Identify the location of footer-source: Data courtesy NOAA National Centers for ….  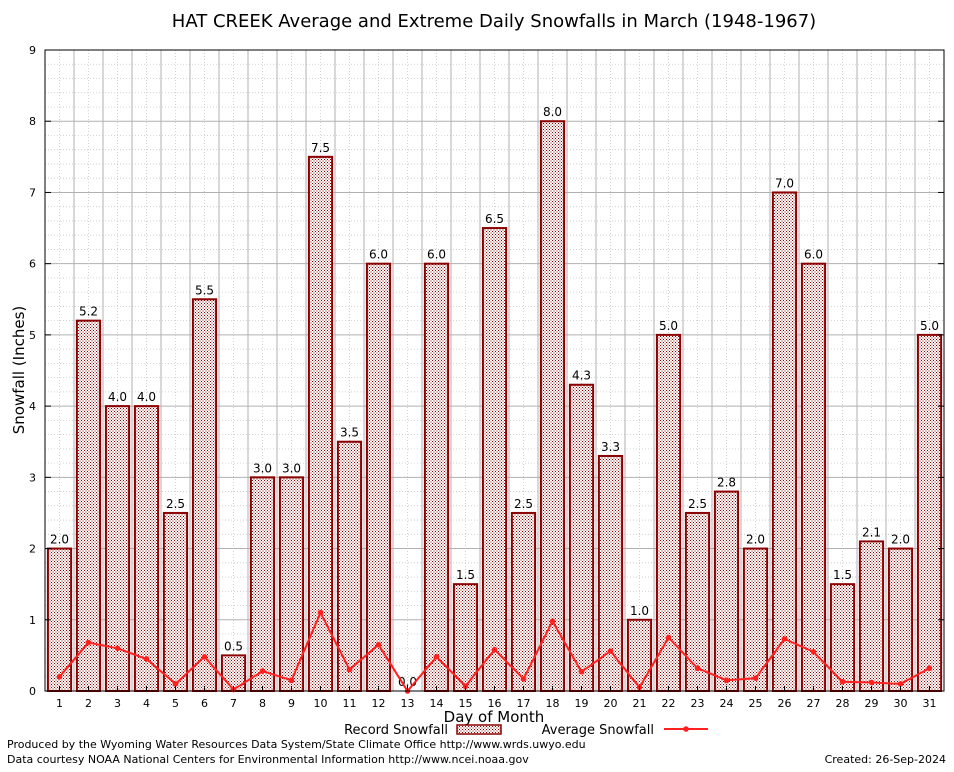
(268, 759).